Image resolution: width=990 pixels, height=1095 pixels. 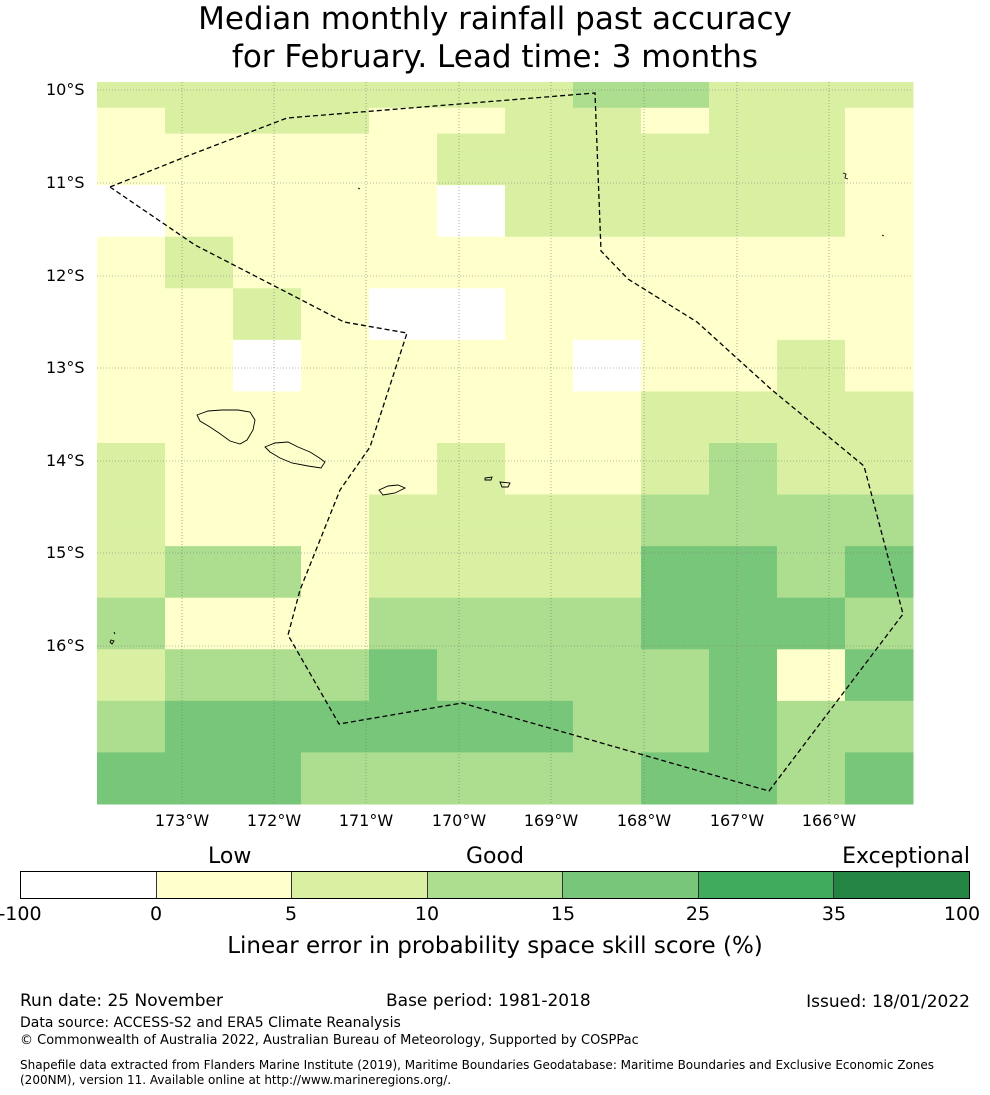 I want to click on category-good: Good, so click(x=495, y=856).